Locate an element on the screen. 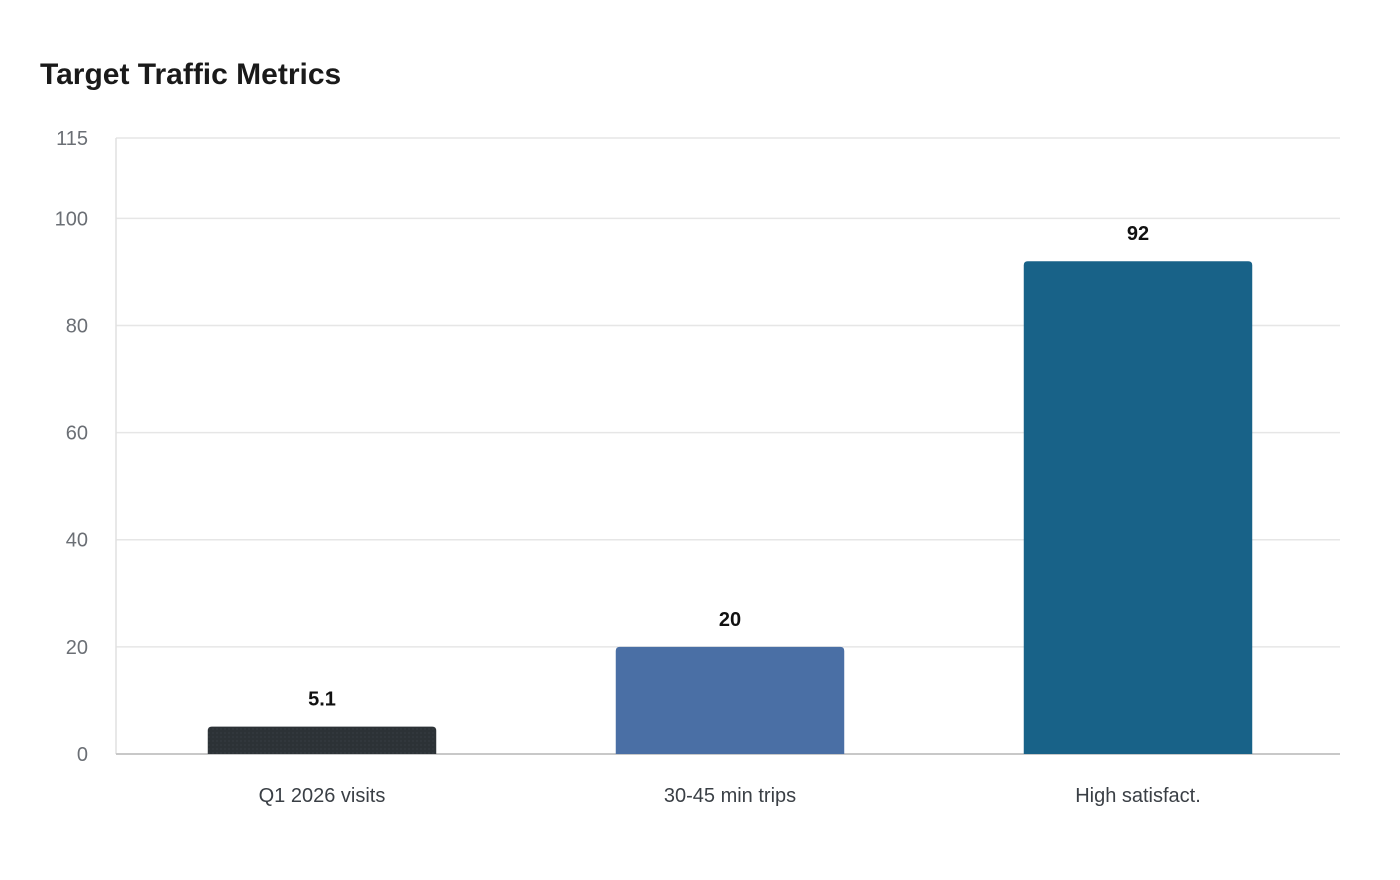 The height and width of the screenshot is (880, 1400). x-category-label: Q1 2026 visits is located at coordinates (322, 796).